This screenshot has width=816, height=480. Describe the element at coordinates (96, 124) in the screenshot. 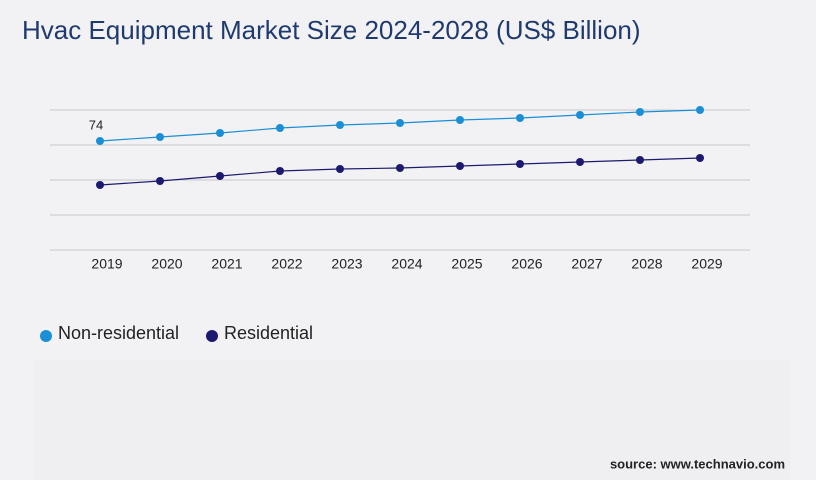

I see `data-label: 74` at that location.